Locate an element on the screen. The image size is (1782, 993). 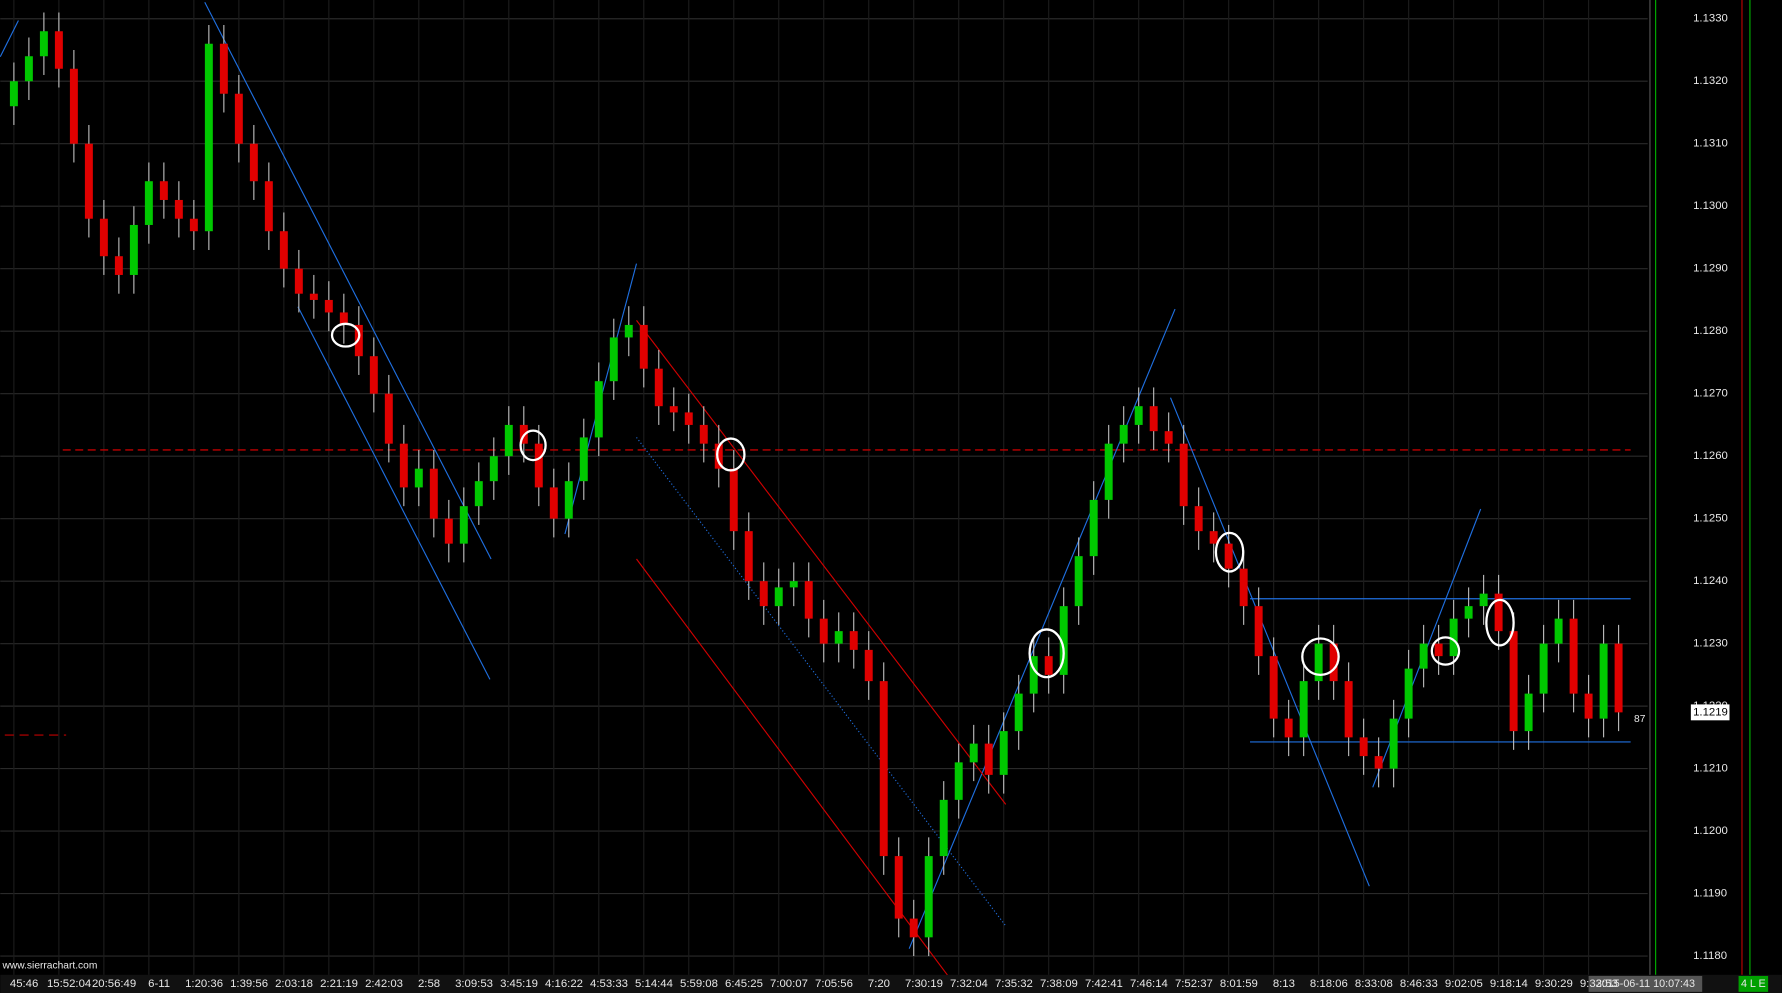
x-tick-label: 4:53:33 is located at coordinates (609, 984).